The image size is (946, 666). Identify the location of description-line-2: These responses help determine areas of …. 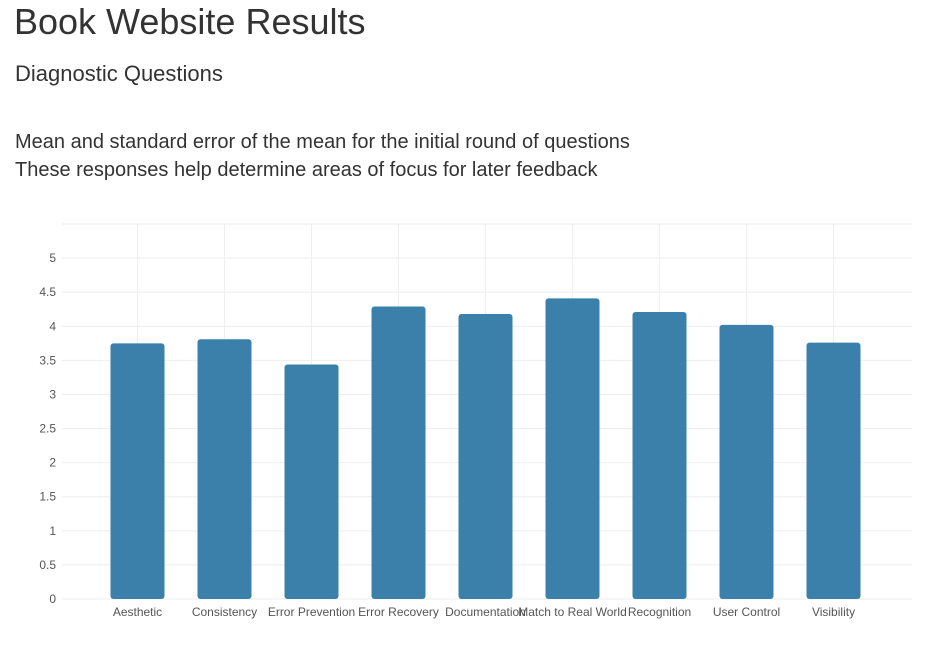
(306, 170).